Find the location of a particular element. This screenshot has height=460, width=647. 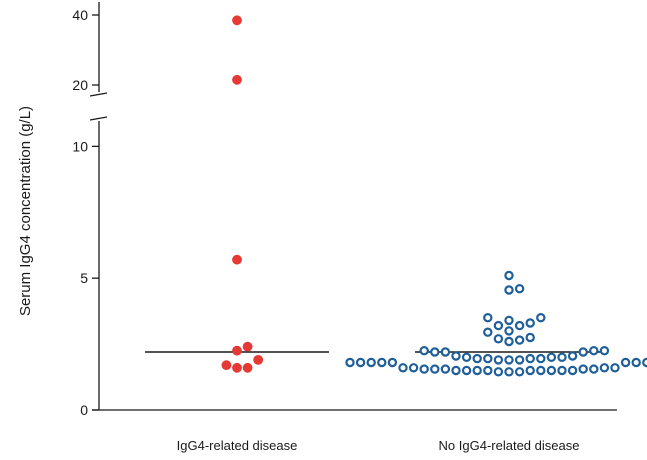

x-category-label-igg4-rd: IgG4-related disease is located at coordinates (237, 445).